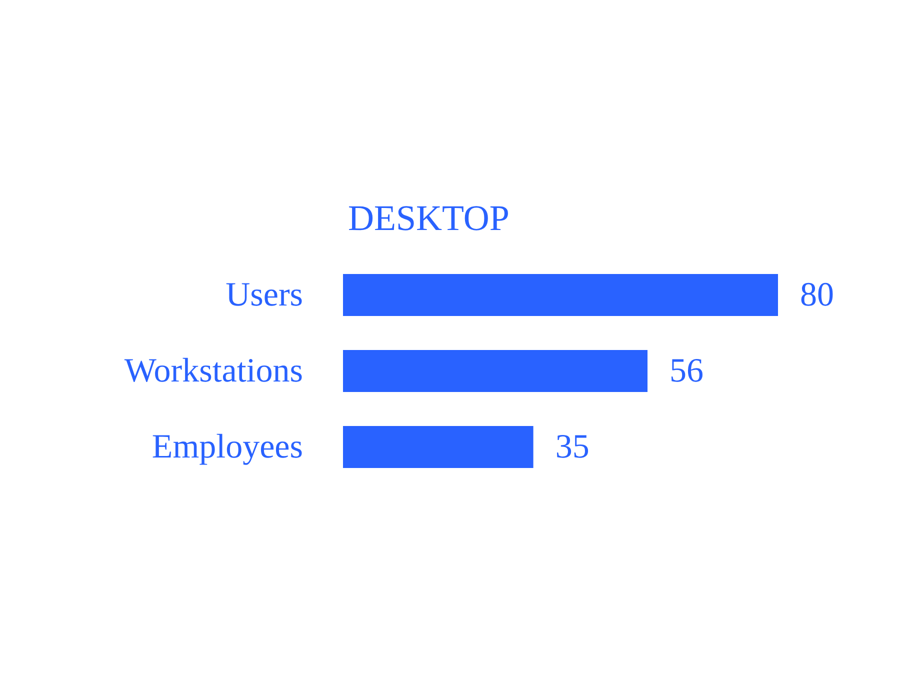 This screenshot has width=900, height=680. What do you see at coordinates (687, 371) in the screenshot?
I see `data-label: 56` at bounding box center [687, 371].